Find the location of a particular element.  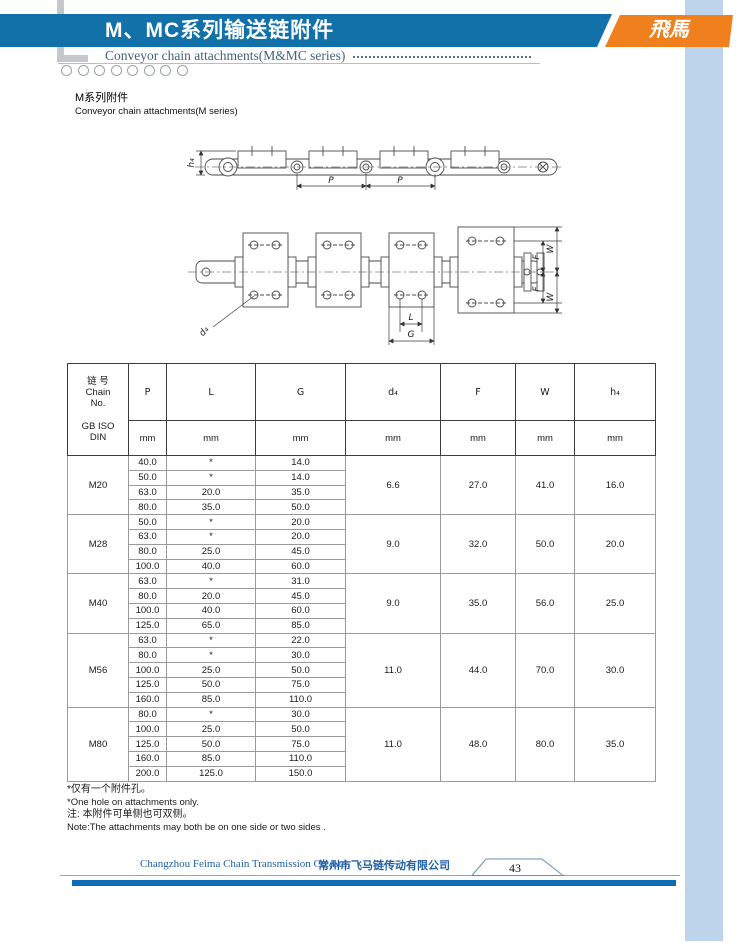

attachment-blocks-side is located at coordinates (368, 157).